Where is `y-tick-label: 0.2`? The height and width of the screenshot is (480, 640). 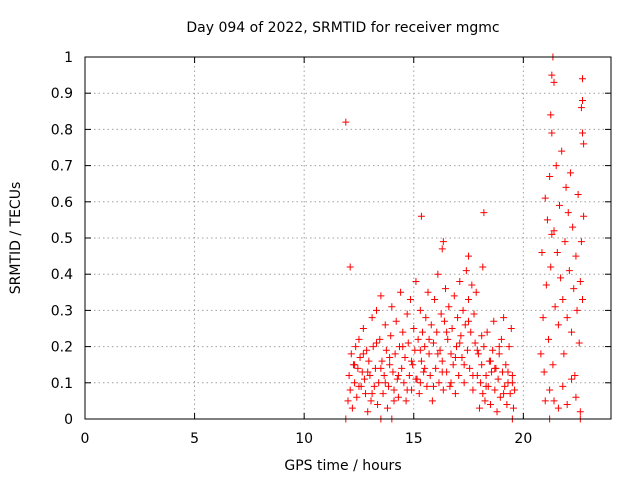 y-tick-label: 0.2 is located at coordinates (62, 348).